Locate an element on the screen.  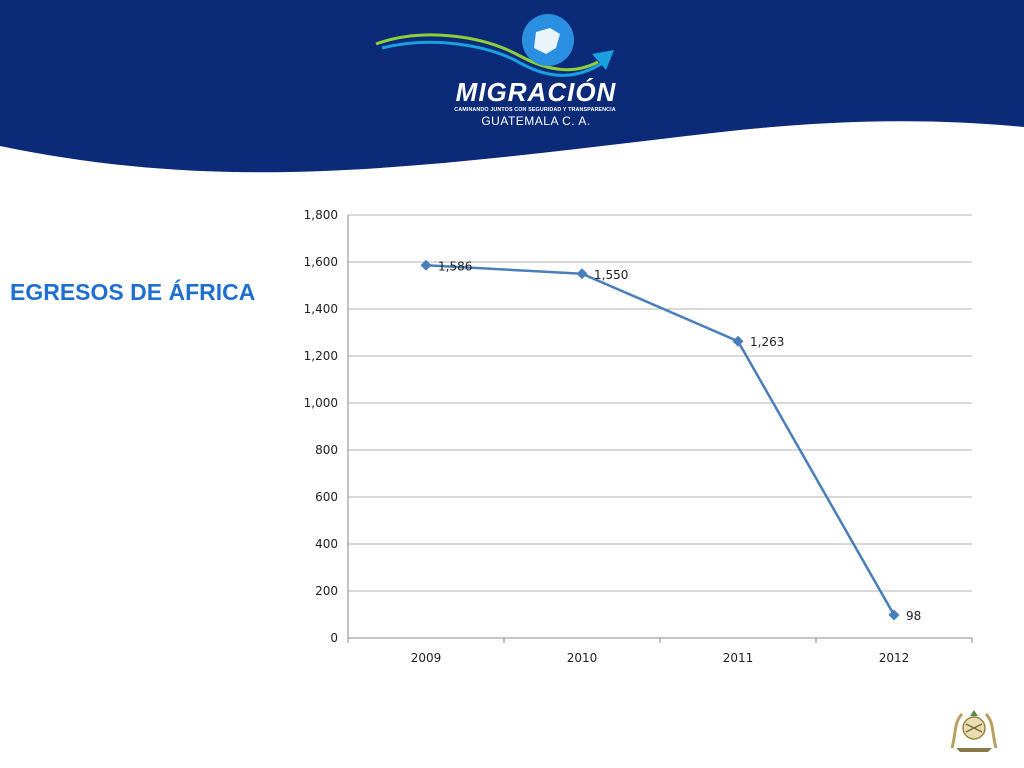
data-label: 1,263 is located at coordinates (767, 342).